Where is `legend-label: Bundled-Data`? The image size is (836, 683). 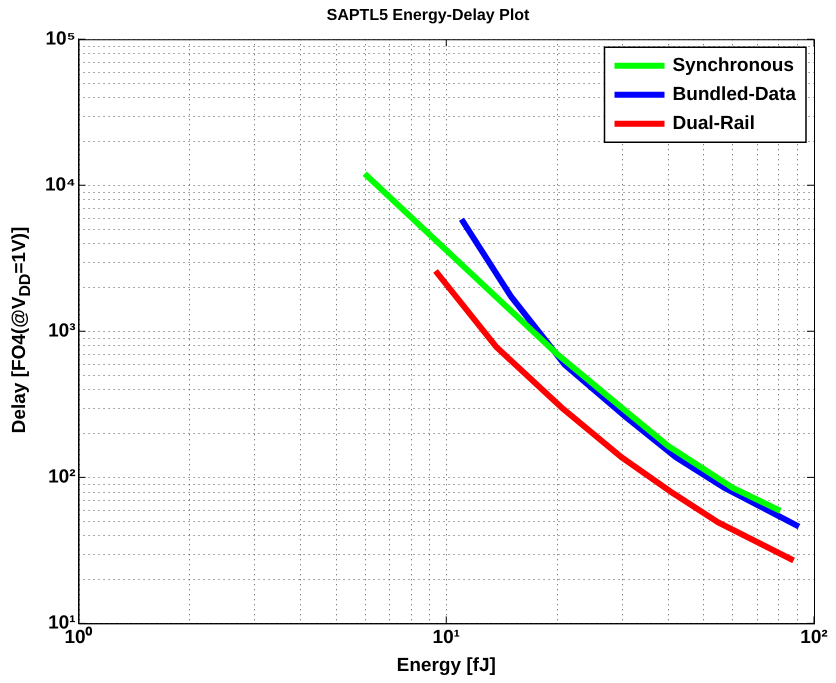
legend-label: Bundled-Data is located at coordinates (734, 94).